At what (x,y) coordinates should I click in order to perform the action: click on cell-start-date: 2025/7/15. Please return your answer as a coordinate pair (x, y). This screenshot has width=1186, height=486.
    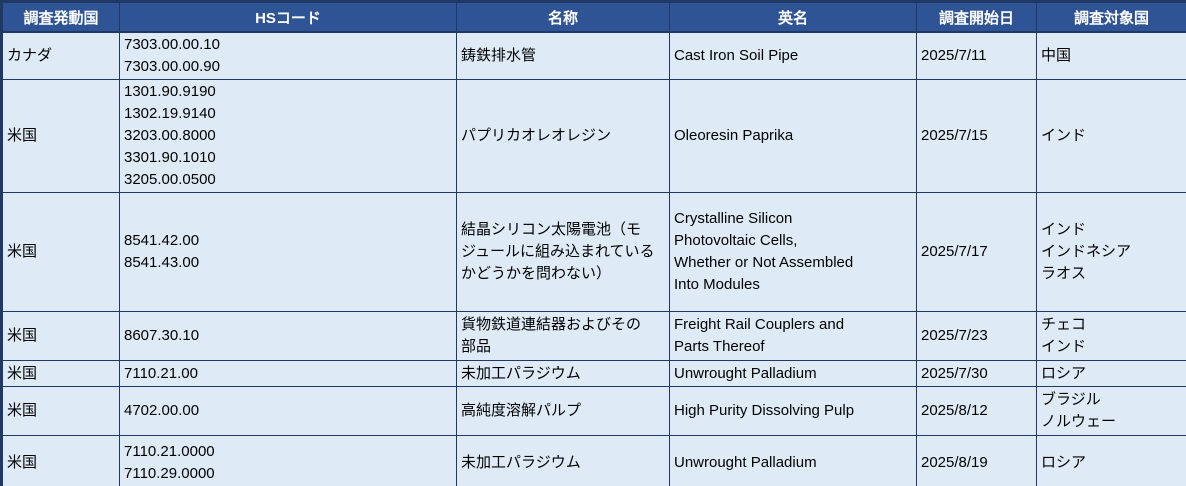
    Looking at the image, I should click on (976, 136).